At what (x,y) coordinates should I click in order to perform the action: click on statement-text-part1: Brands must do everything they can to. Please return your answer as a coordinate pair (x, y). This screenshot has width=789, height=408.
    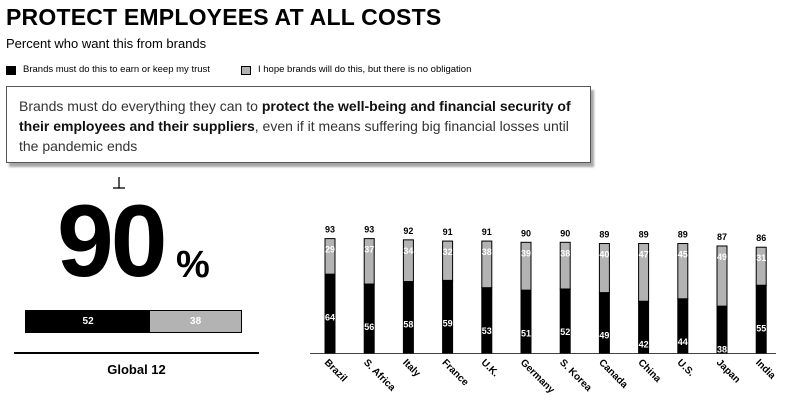
    Looking at the image, I should click on (140, 106).